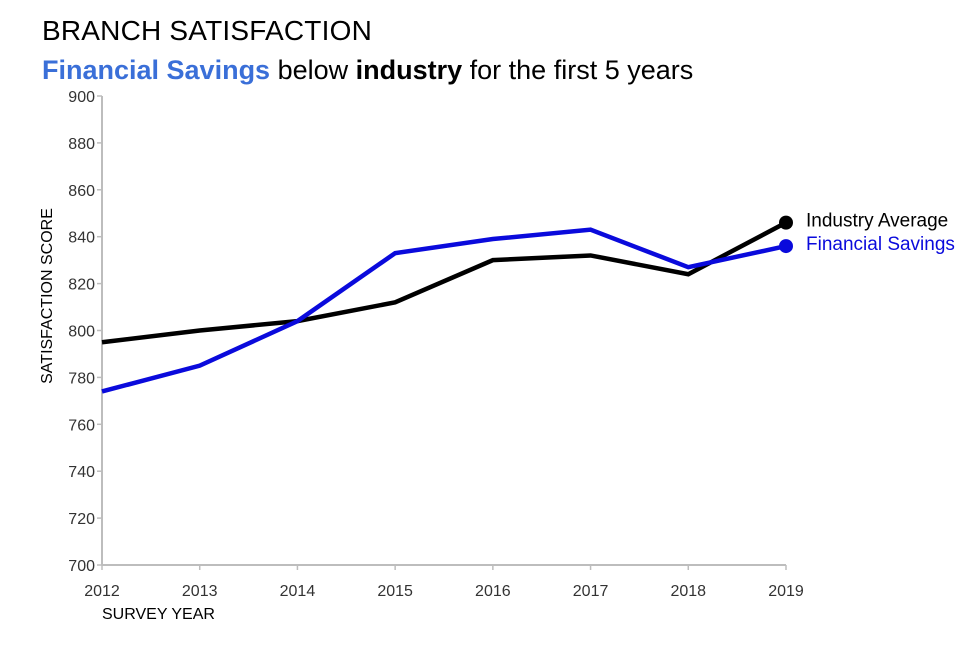 The width and height of the screenshot is (980, 653). Describe the element at coordinates (786, 222) in the screenshot. I see `series-end-marker-industry-average` at that location.